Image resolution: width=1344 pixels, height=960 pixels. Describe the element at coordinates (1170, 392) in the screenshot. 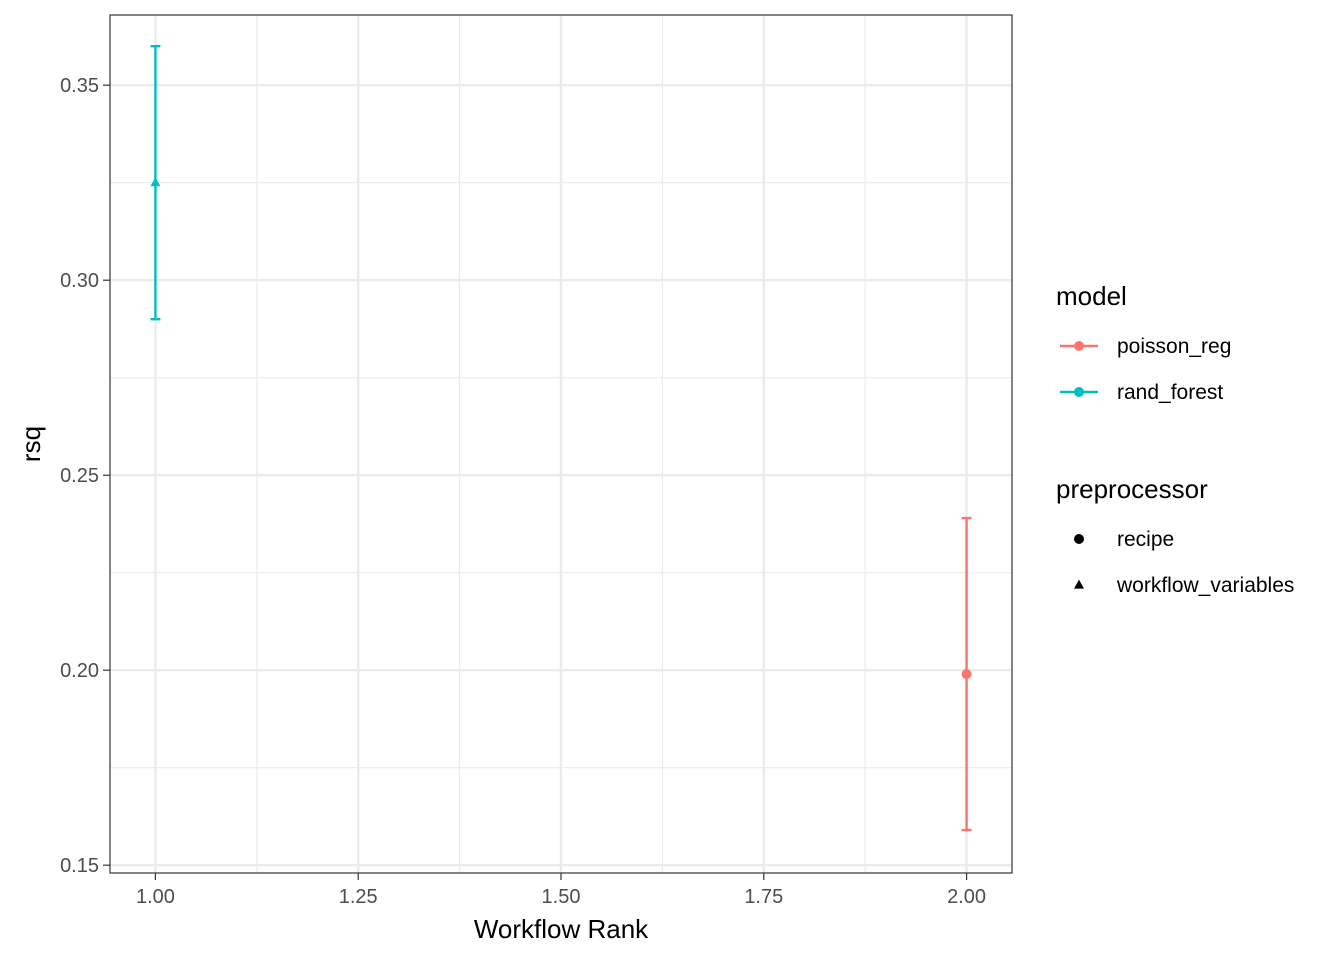

I see `legend-label: rand_forest` at that location.